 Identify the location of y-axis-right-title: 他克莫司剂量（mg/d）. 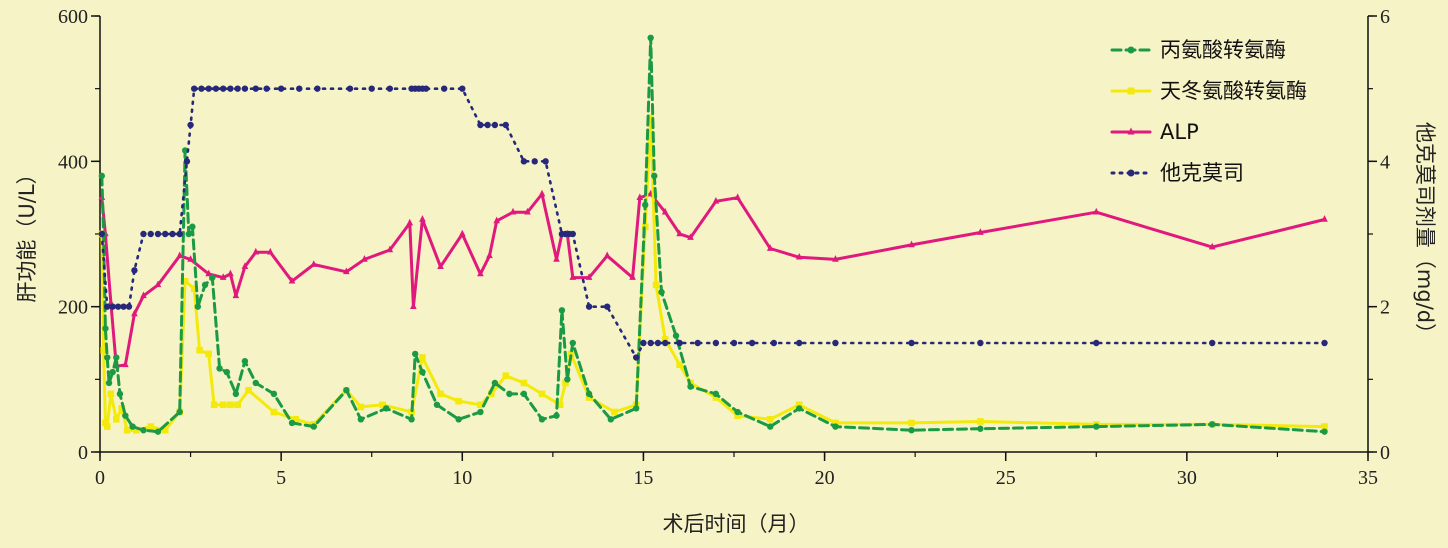
(1425, 233).